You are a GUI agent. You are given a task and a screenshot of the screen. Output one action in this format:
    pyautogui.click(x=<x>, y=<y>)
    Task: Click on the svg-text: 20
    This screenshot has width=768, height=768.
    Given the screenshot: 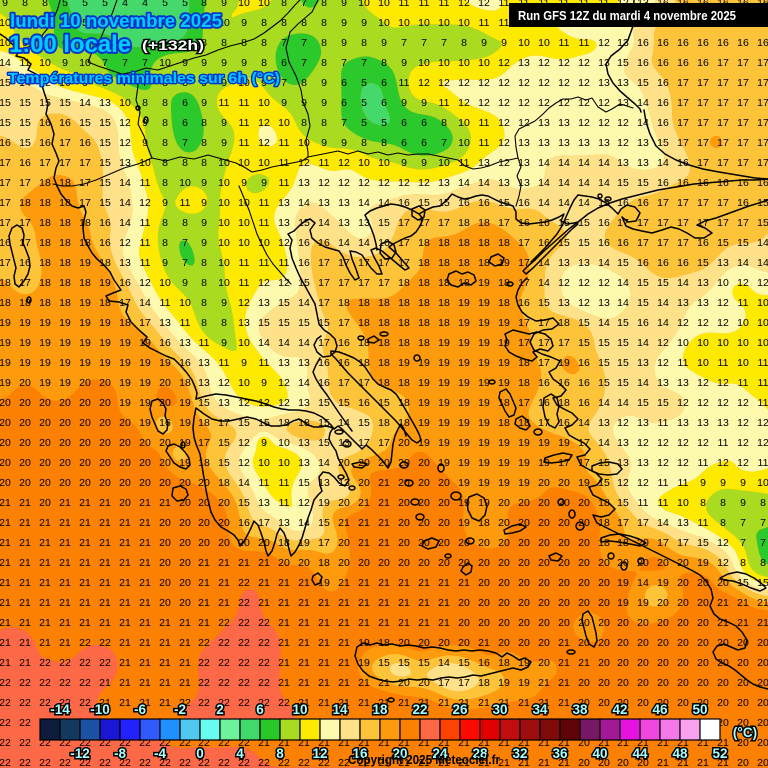 What is the action you would take?
    pyautogui.click(x=399, y=753)
    